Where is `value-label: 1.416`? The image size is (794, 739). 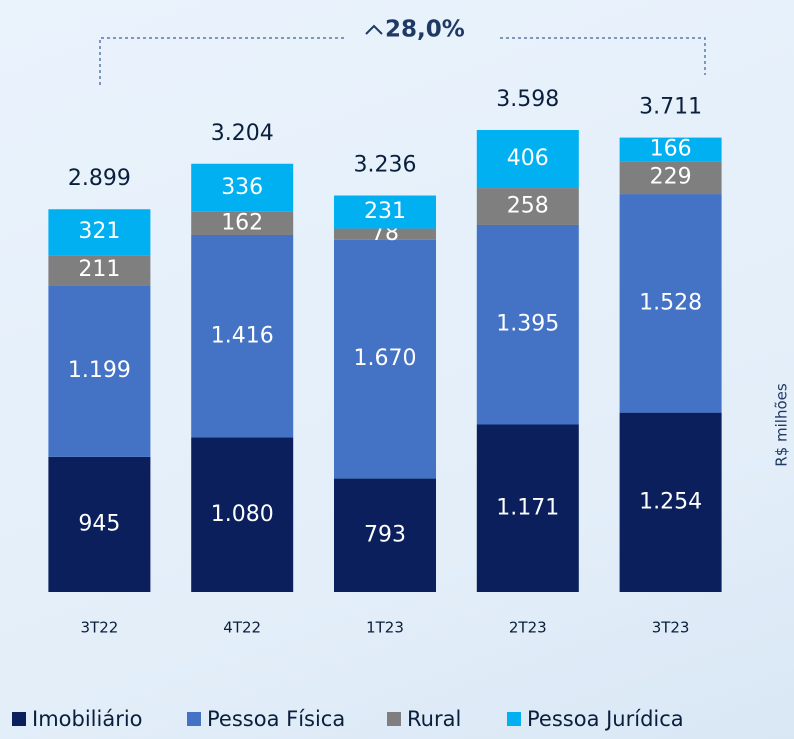
value-label: 1.416 is located at coordinates (242, 335).